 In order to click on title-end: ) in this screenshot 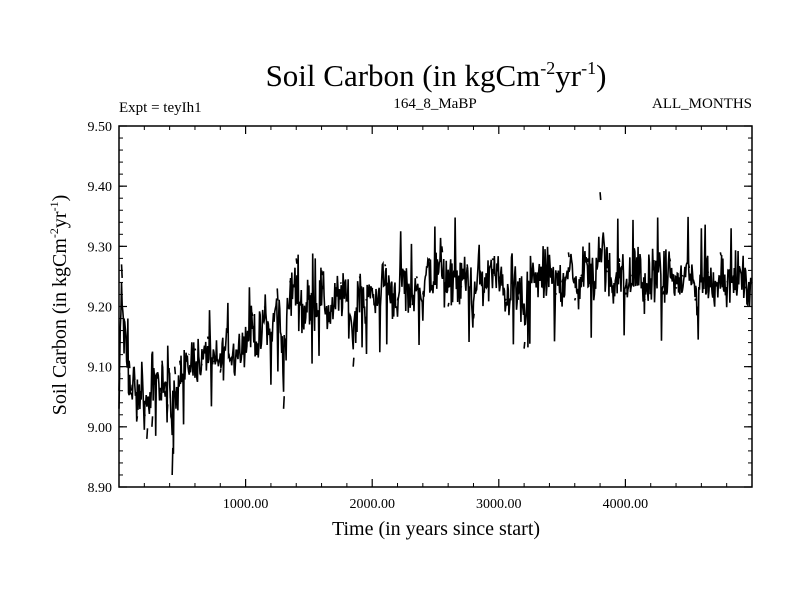, I will do `click(601, 75)`.